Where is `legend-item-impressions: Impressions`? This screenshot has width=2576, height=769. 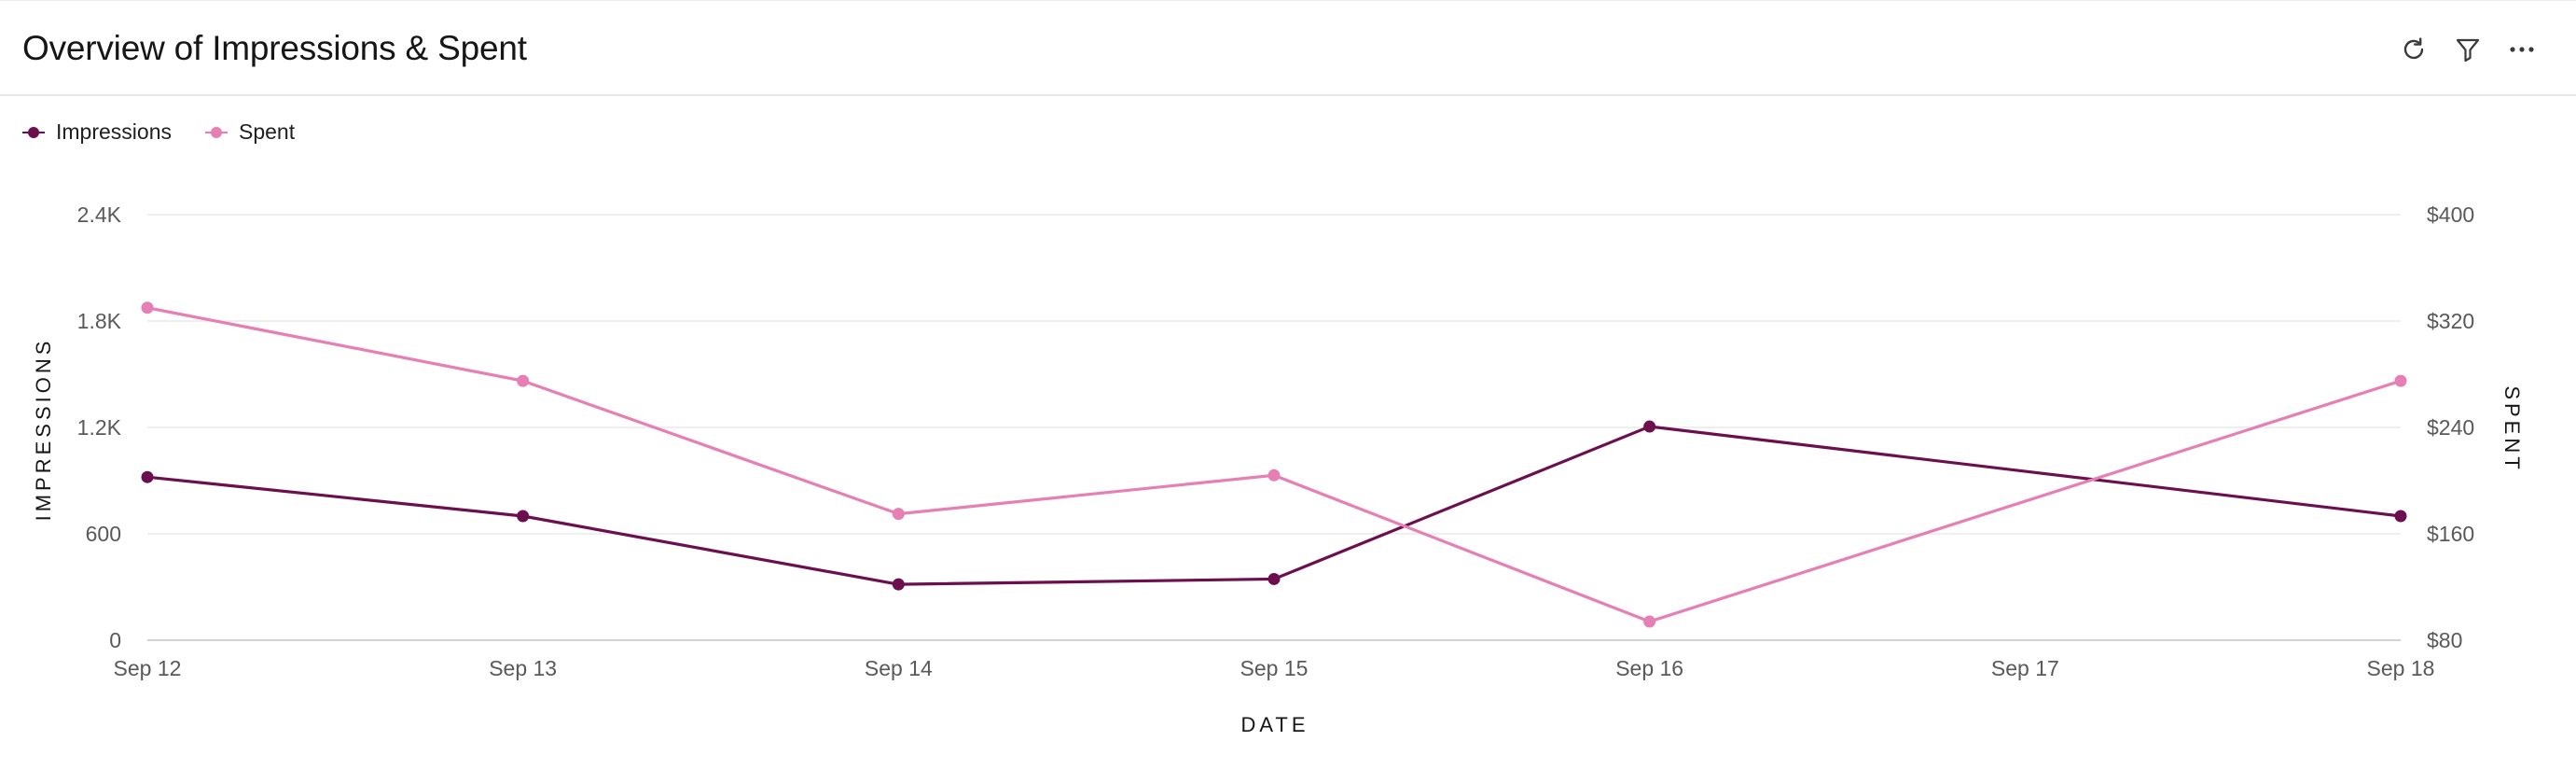 legend-item-impressions: Impressions is located at coordinates (97, 132).